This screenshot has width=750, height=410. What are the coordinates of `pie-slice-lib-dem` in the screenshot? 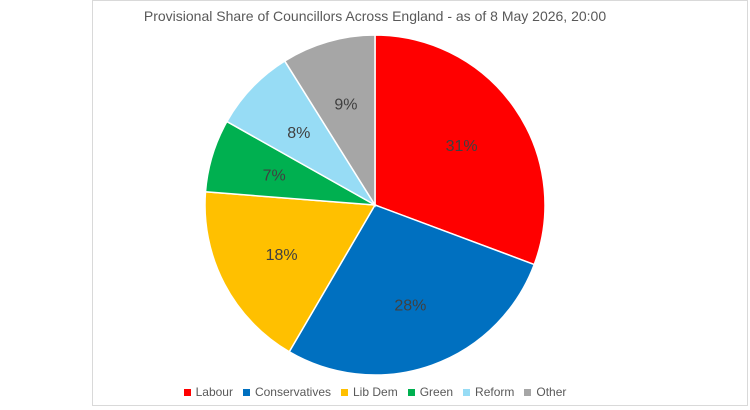 It's located at (290, 271).